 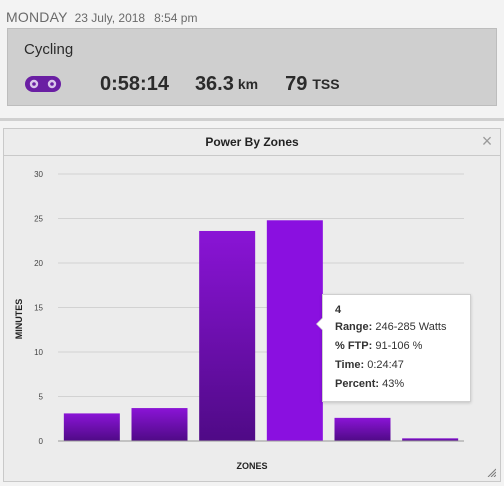 What do you see at coordinates (326, 84) in the screenshot?
I see `tss-unit: TSS` at bounding box center [326, 84].